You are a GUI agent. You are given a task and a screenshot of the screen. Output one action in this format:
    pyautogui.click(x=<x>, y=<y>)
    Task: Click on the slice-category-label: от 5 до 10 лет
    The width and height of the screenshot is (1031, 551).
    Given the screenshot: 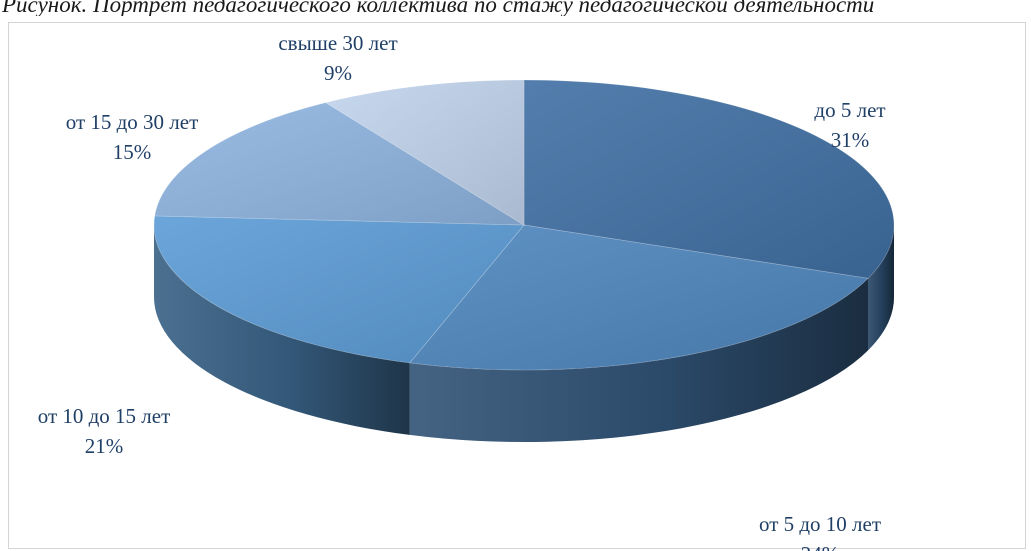 What is the action you would take?
    pyautogui.click(x=820, y=524)
    